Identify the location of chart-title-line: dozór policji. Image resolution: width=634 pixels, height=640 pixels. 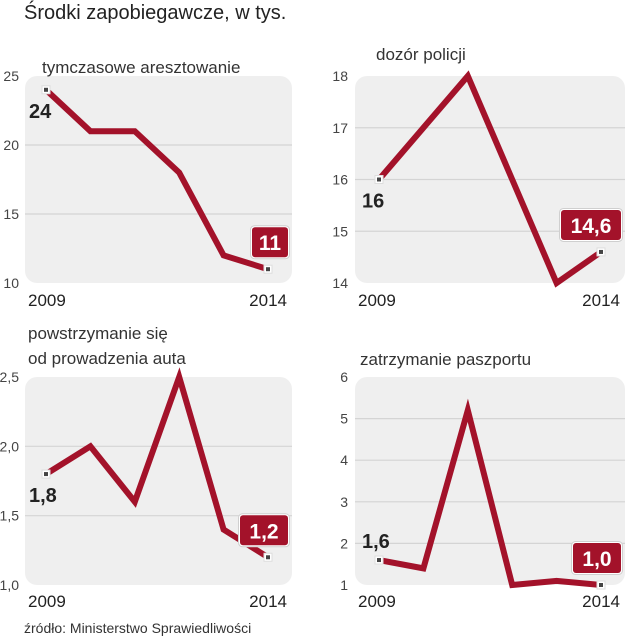
(421, 54).